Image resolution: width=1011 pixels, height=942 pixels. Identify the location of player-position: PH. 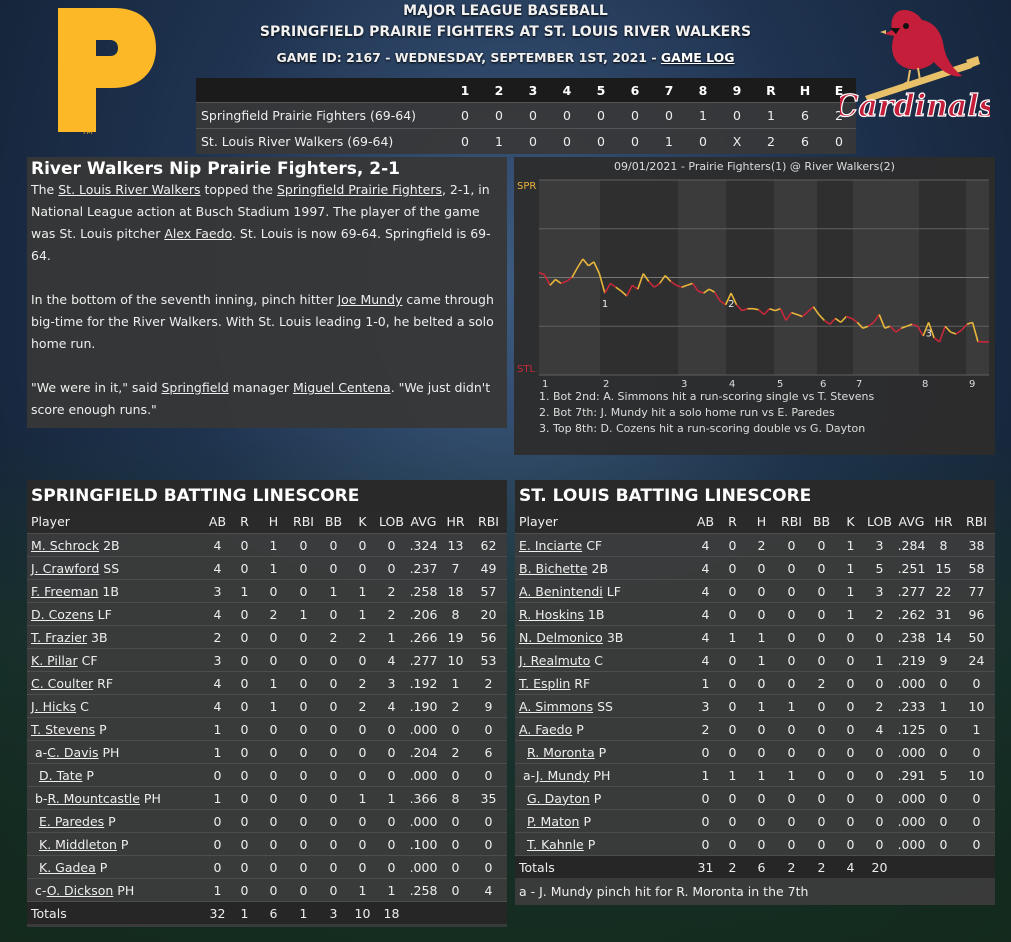
(602, 775).